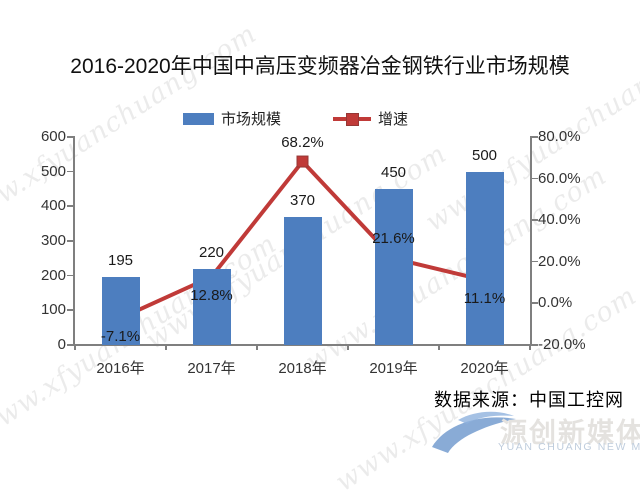 The image size is (640, 498). I want to click on left-axis-tick-label: 400, so click(53, 206).